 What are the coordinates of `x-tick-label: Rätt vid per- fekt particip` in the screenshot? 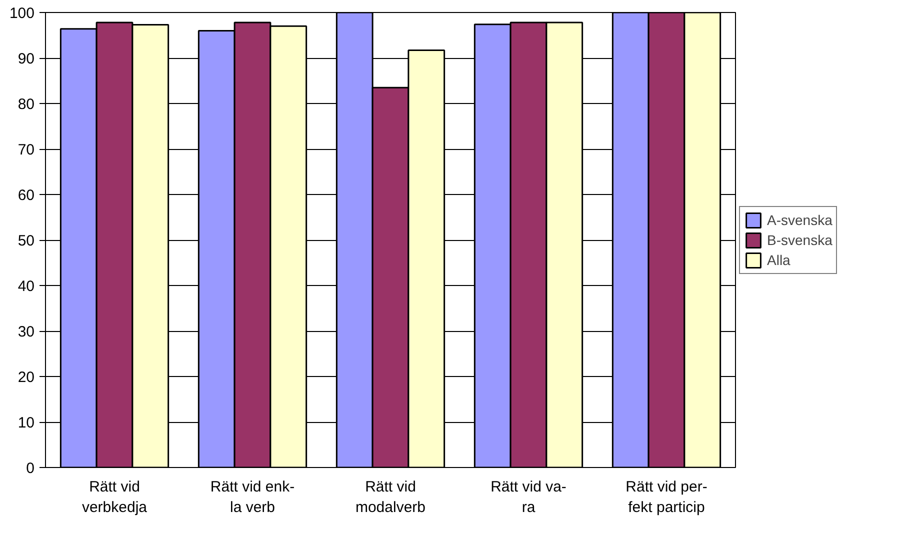 It's located at (667, 497).